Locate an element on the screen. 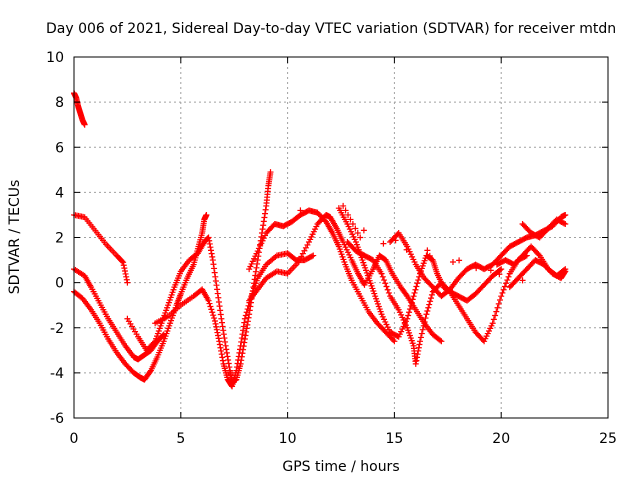  series-arc-c is located at coordinates (119, 314).